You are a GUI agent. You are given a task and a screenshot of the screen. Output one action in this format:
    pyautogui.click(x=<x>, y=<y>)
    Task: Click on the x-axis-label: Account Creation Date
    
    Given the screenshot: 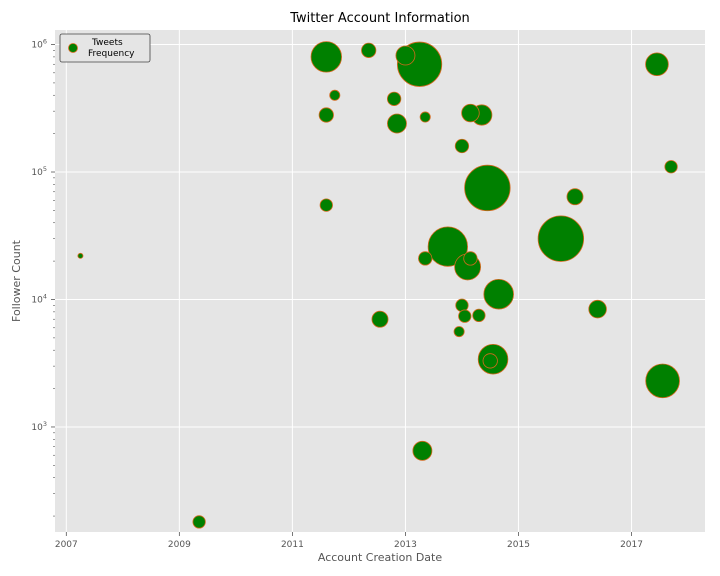 What is the action you would take?
    pyautogui.click(x=380, y=557)
    